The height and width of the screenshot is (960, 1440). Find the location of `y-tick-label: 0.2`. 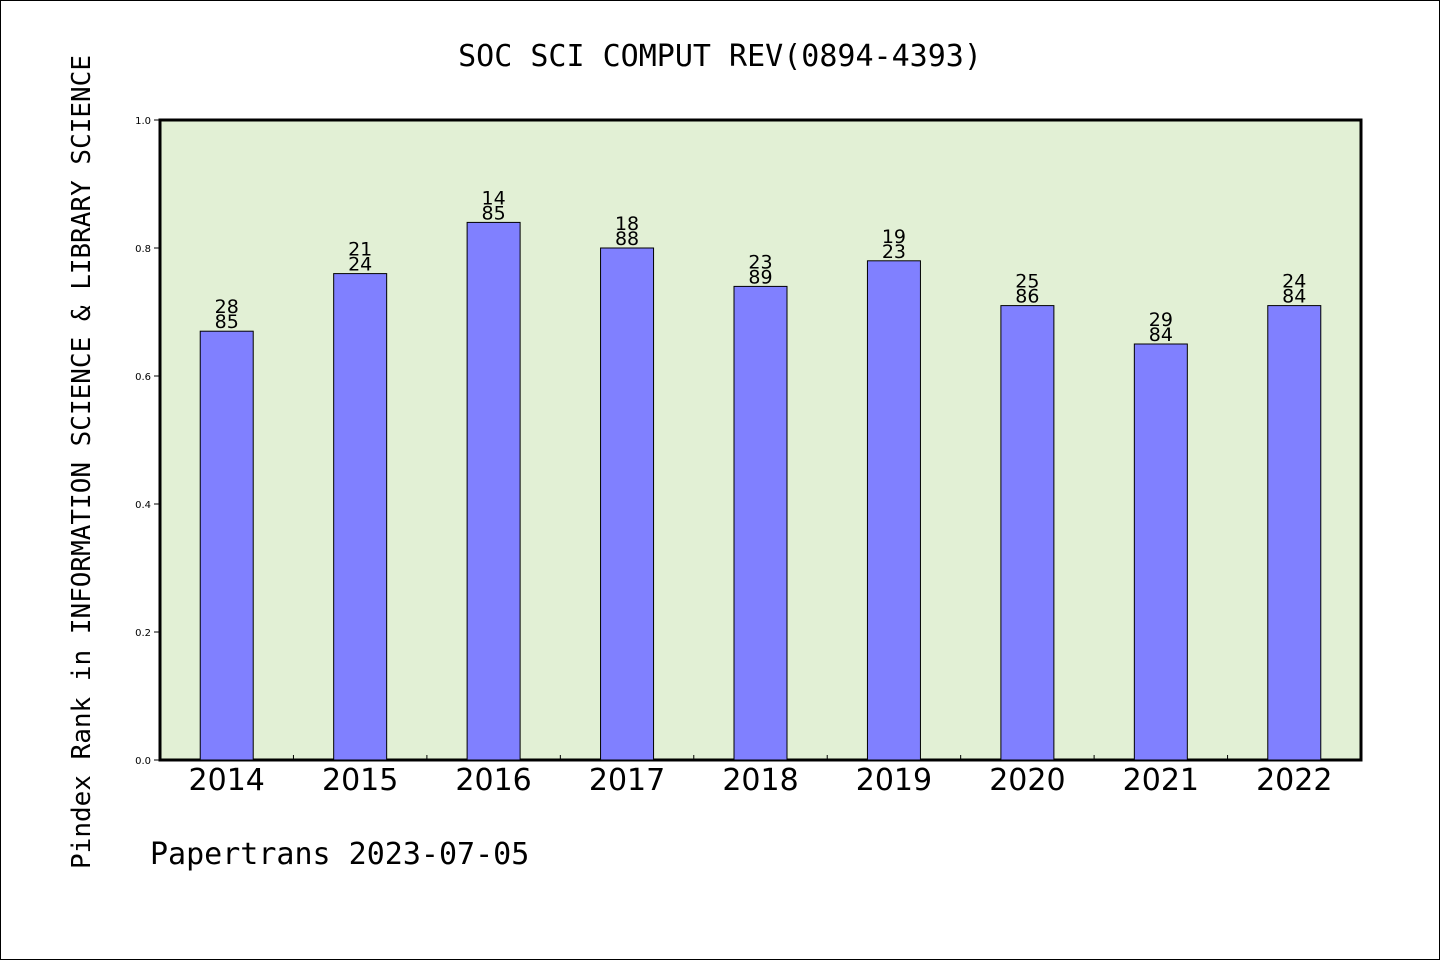

y-tick-label: 0.2 is located at coordinates (143, 633).